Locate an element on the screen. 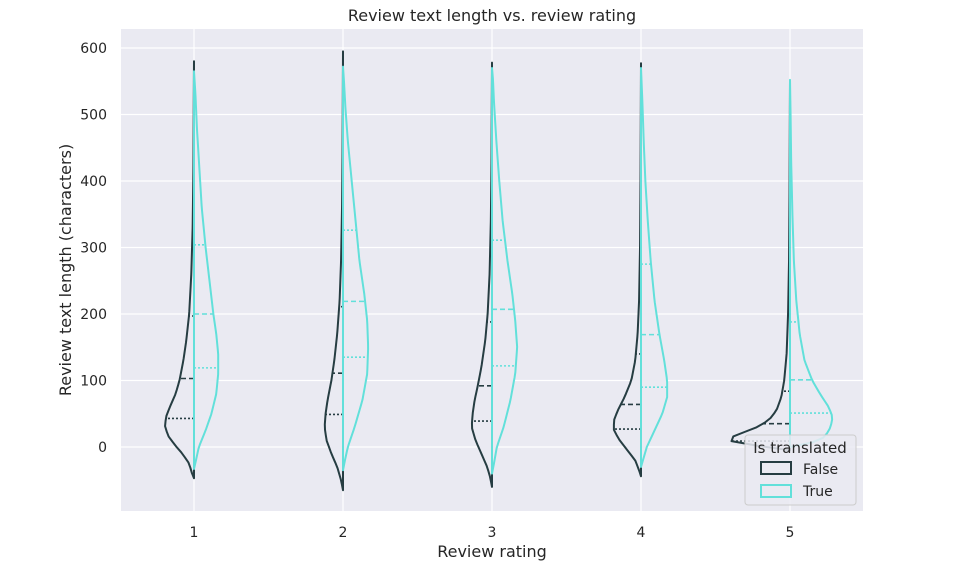 This screenshot has width=960, height=576. legend-swatch-true is located at coordinates (776, 491).